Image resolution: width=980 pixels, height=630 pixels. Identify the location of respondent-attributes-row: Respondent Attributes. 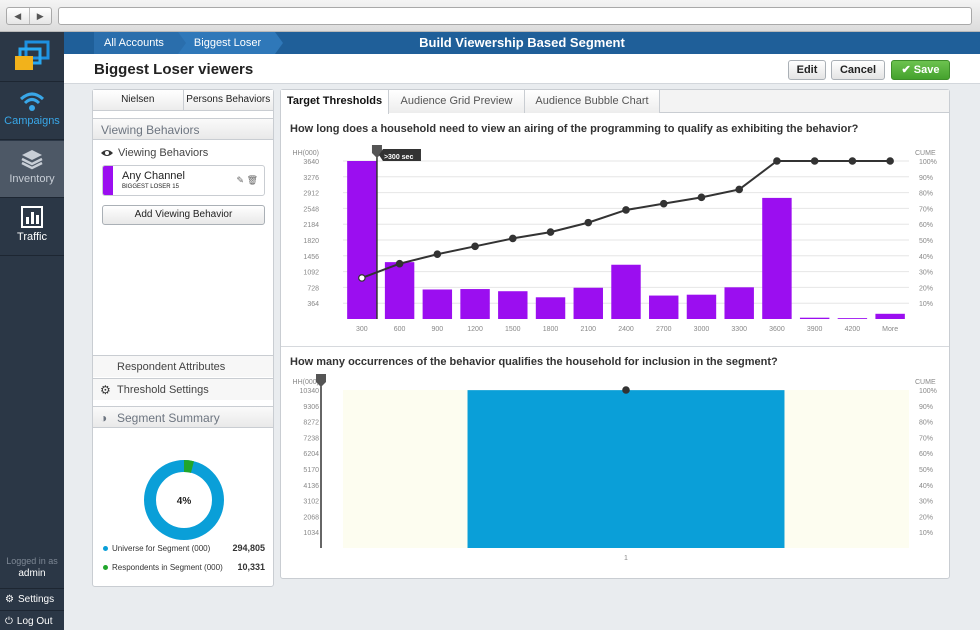
(183, 366).